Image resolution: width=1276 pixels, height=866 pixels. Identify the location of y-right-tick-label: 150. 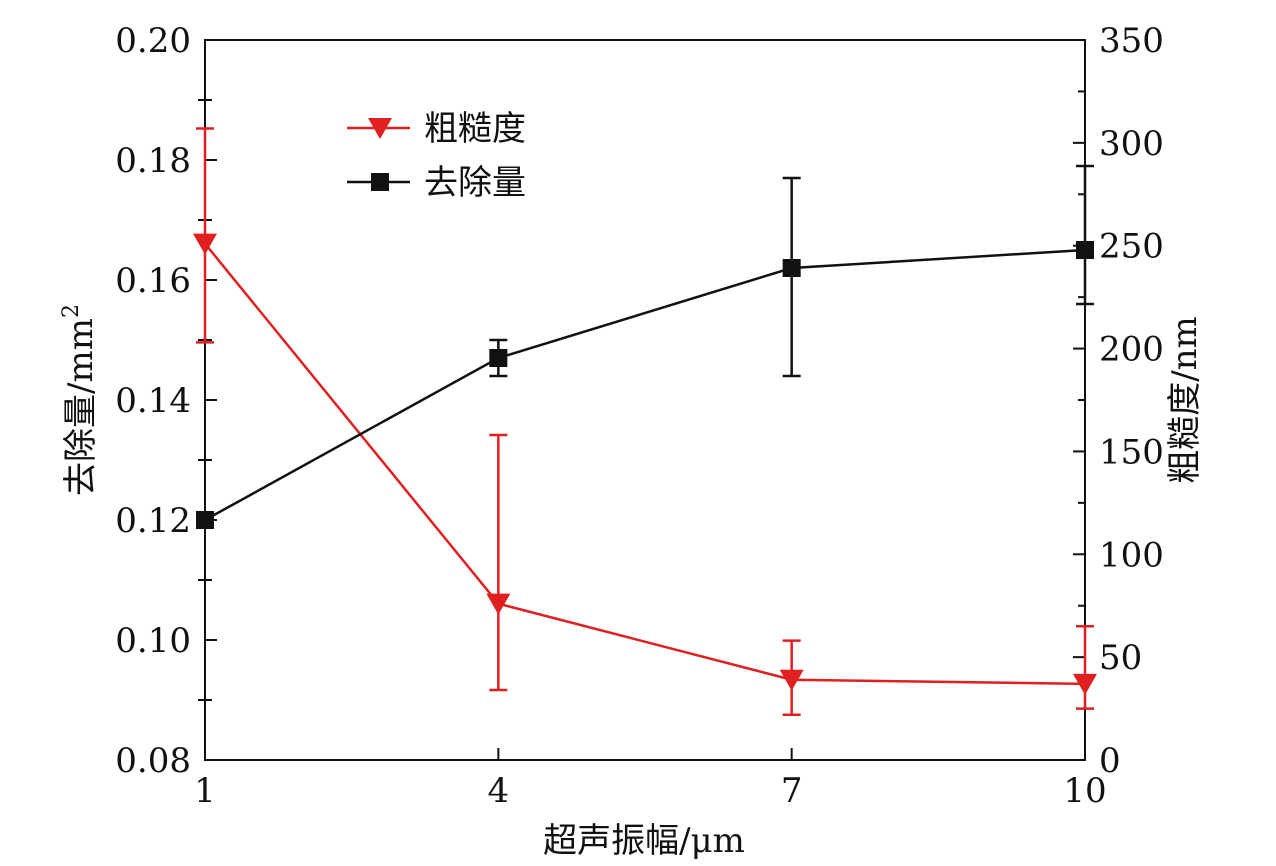
(1131, 452).